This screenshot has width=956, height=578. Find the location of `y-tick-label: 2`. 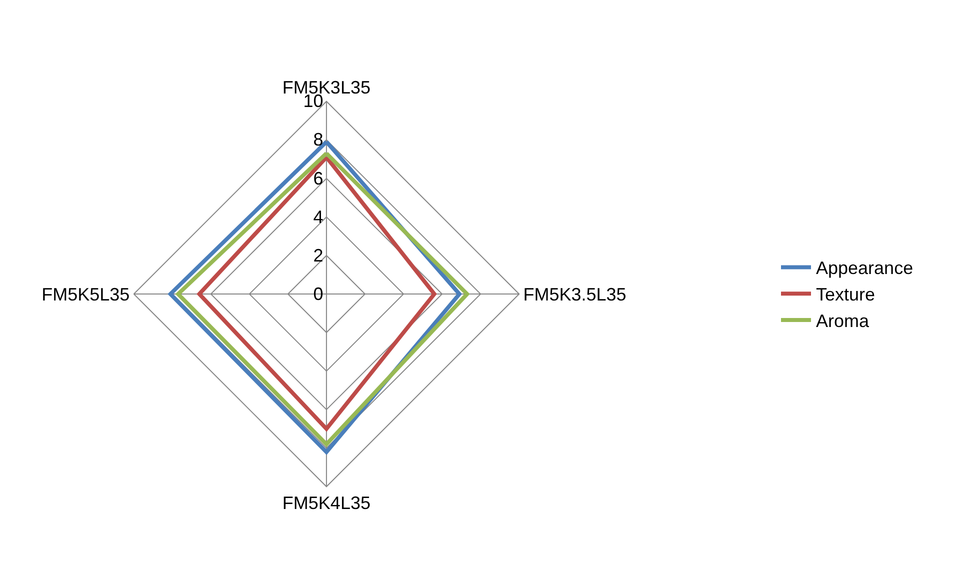

y-tick-label: 2 is located at coordinates (318, 255).